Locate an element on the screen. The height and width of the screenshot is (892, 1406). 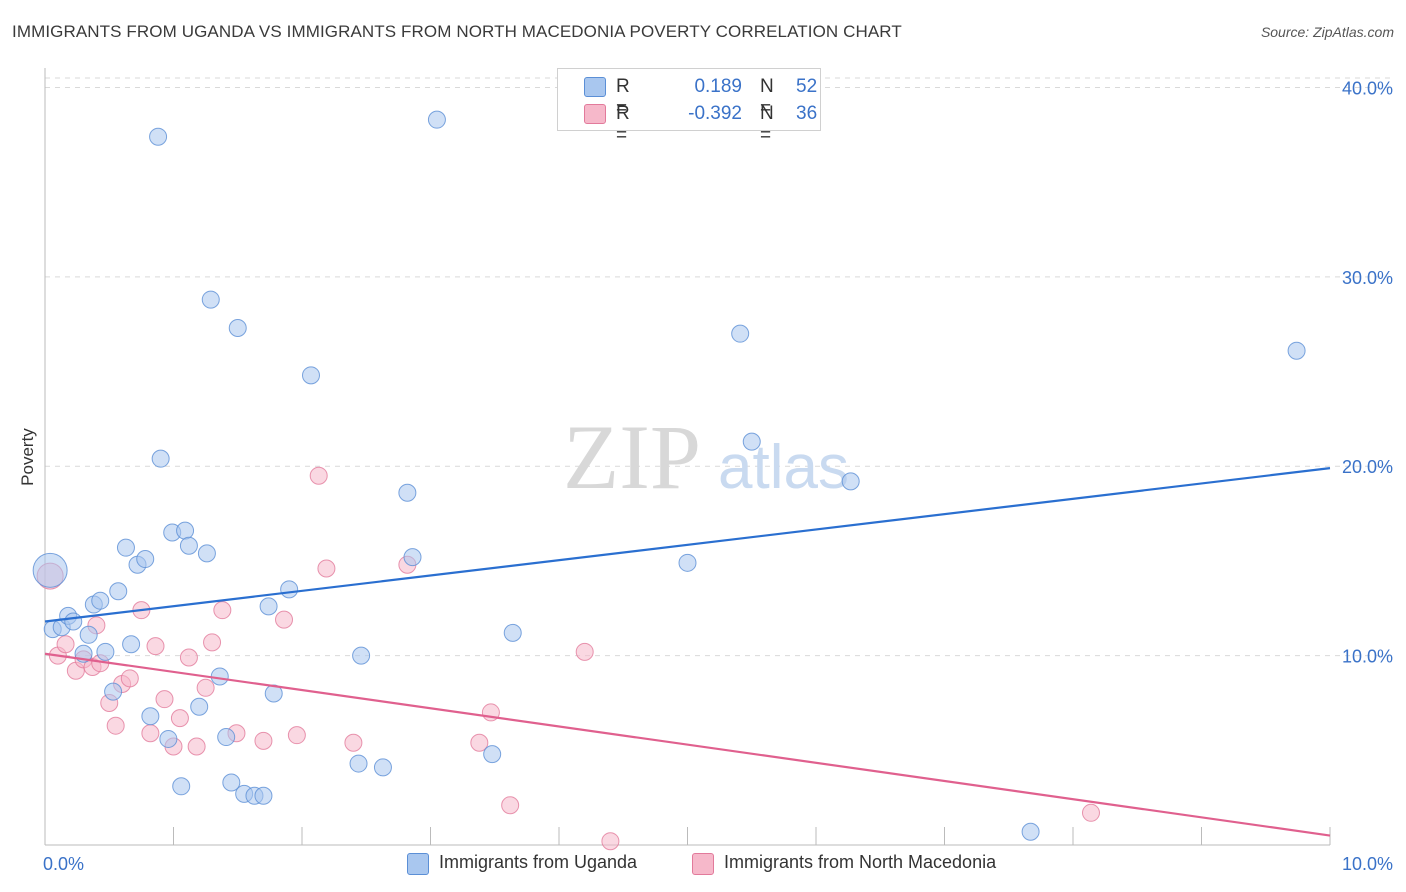
y-tick-label: 40.0% is located at coordinates (1367, 88).